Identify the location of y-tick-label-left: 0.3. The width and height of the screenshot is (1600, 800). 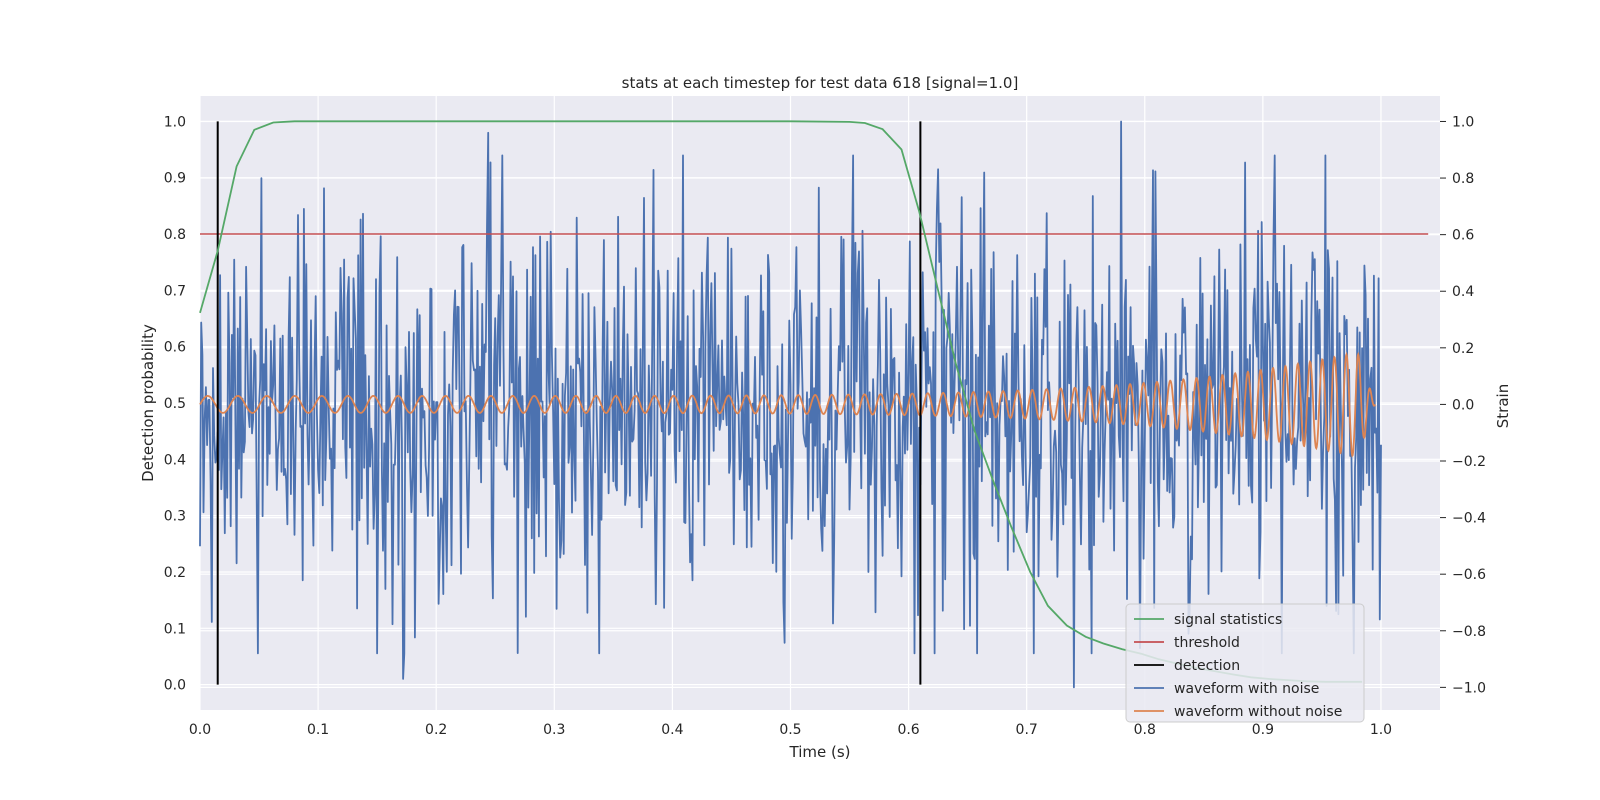
(175, 517).